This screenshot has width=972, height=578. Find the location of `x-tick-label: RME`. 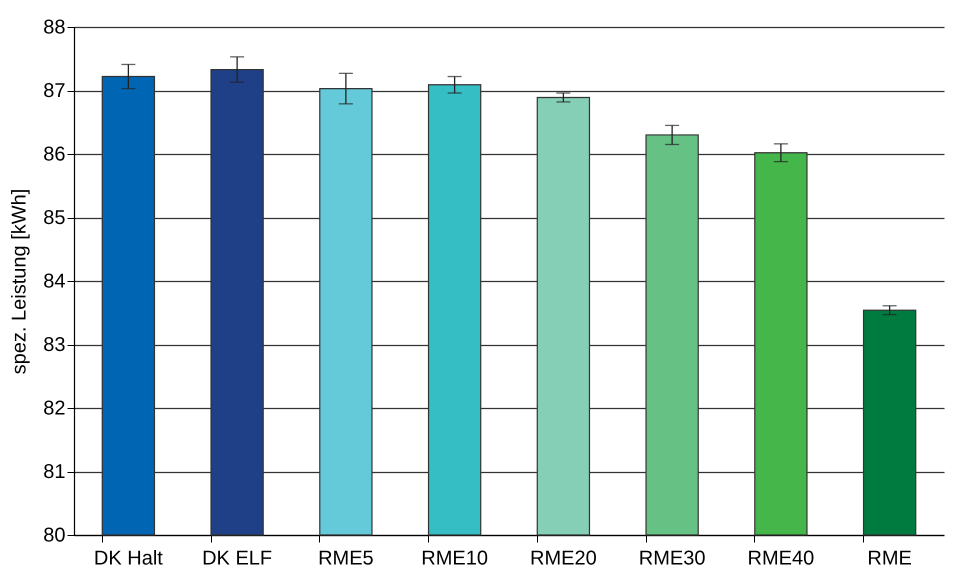

x-tick-label: RME is located at coordinates (889, 559).